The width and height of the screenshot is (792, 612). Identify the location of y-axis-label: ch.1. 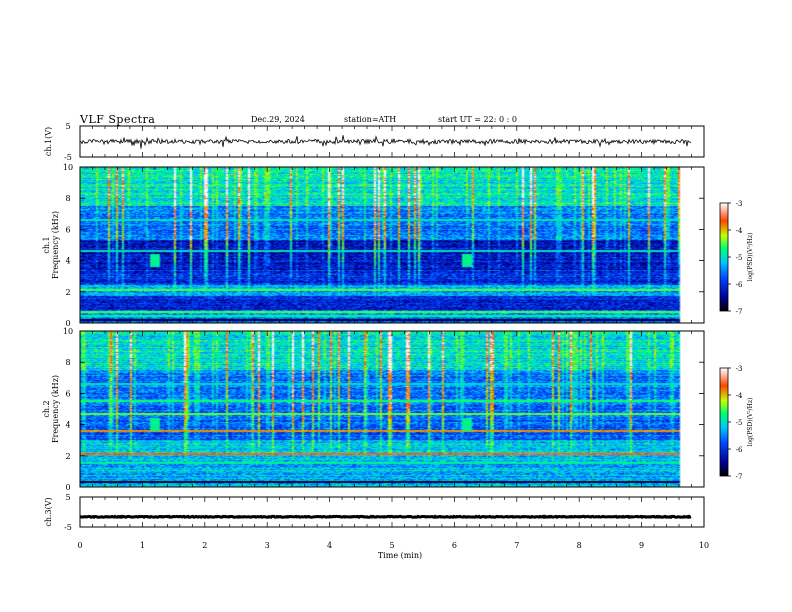
(46, 244).